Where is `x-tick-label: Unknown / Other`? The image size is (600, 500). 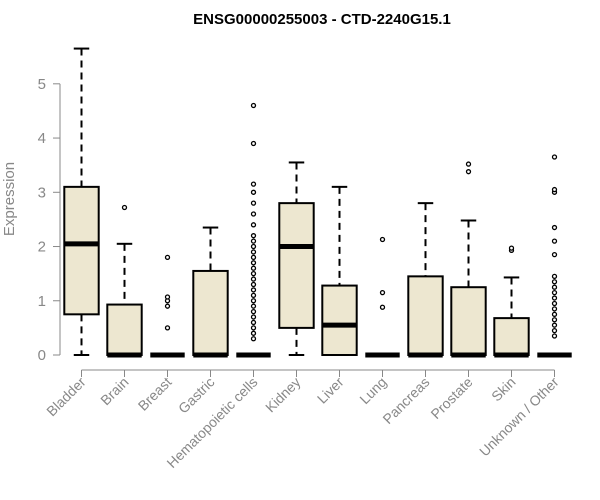
x-tick-label: Unknown / Other is located at coordinates (519, 417).